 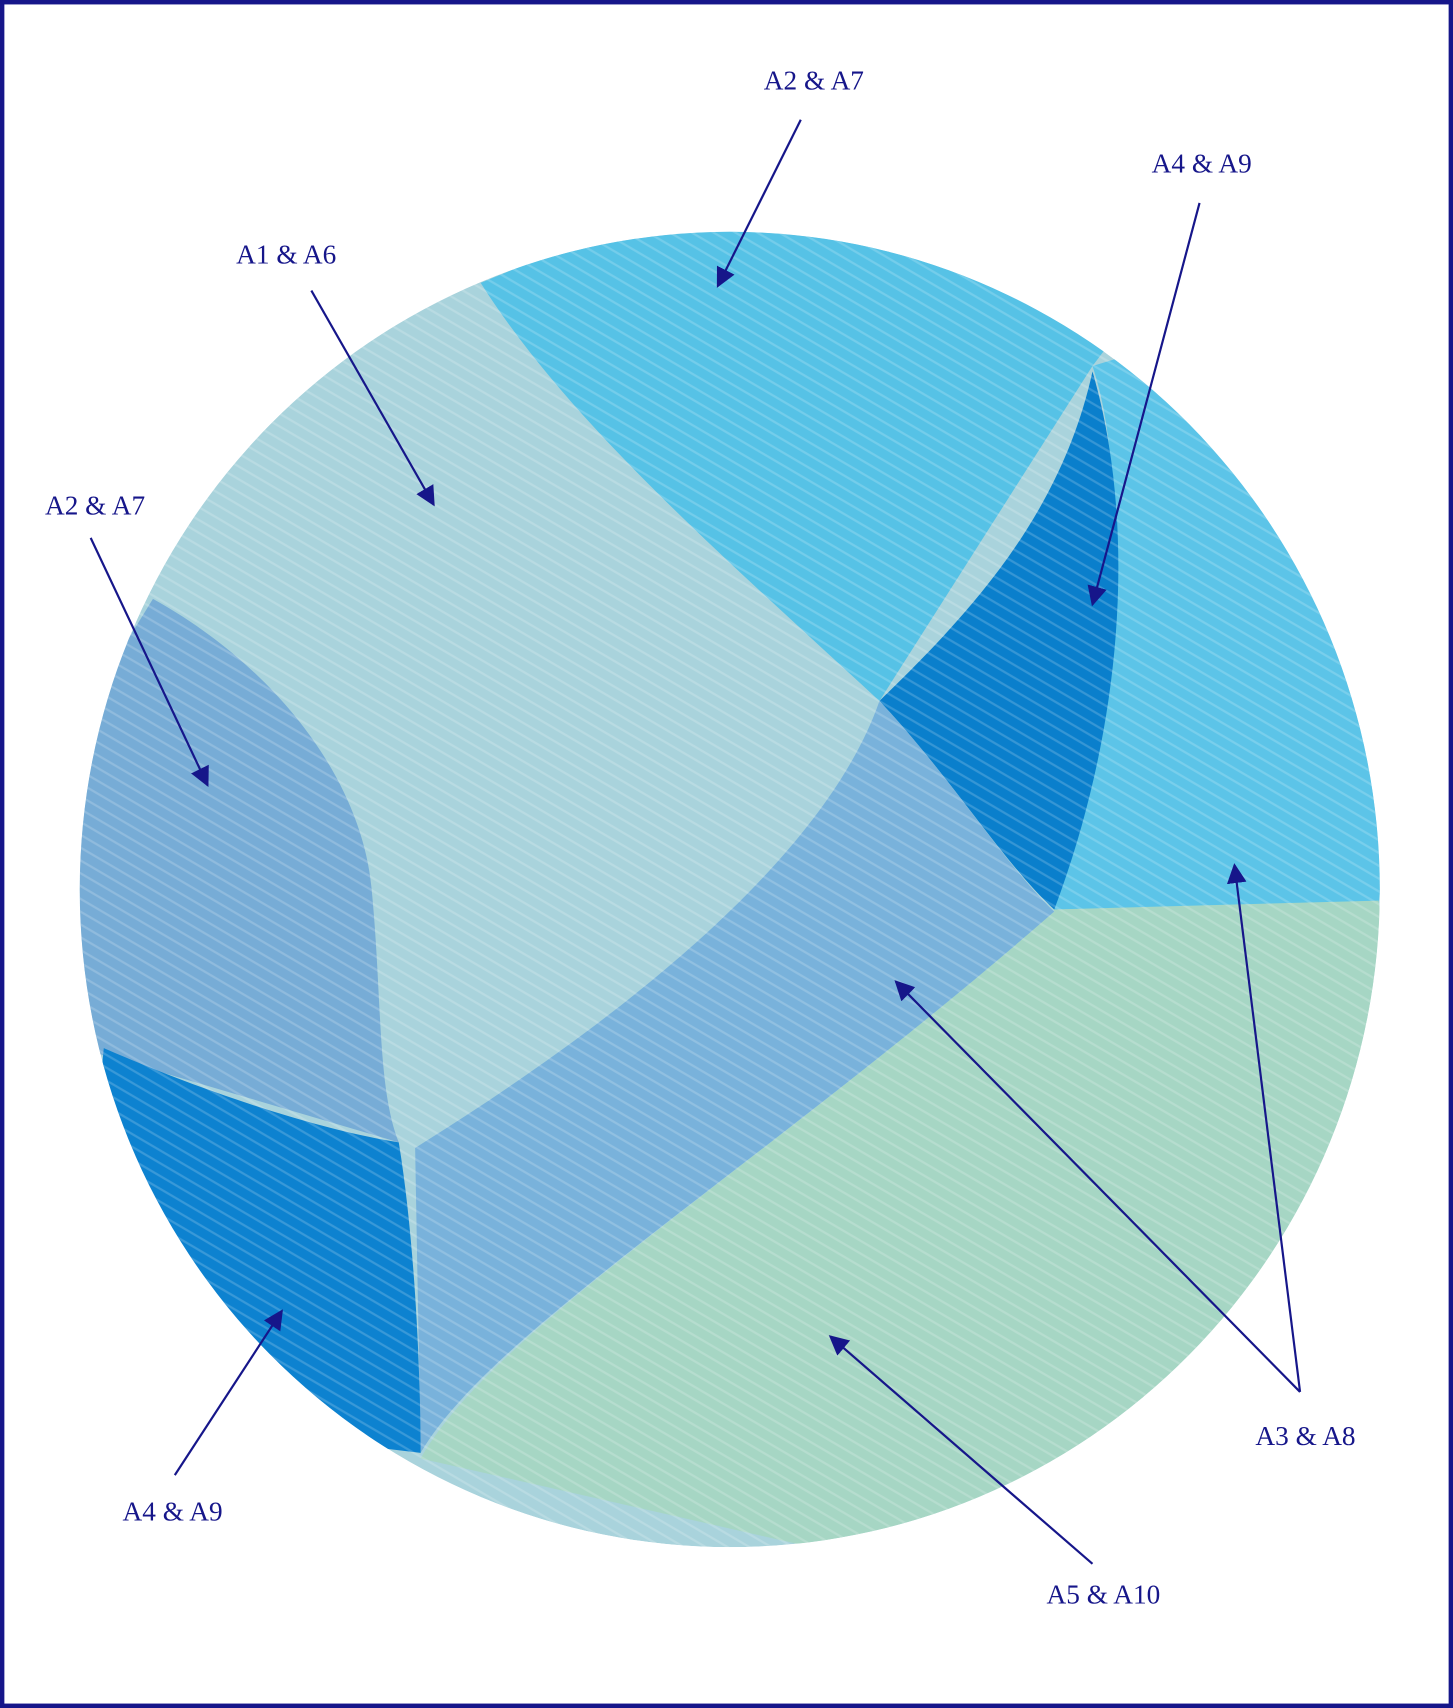 What do you see at coordinates (1104, 1593) in the screenshot?
I see `label: A5 & A10` at bounding box center [1104, 1593].